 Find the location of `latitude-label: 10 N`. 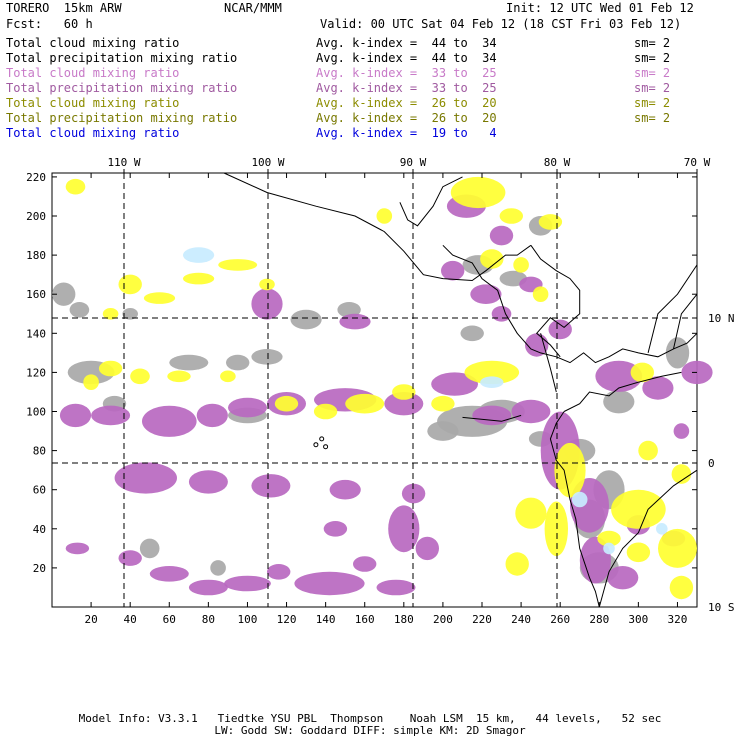

latitude-label: 10 N is located at coordinates (721, 318).